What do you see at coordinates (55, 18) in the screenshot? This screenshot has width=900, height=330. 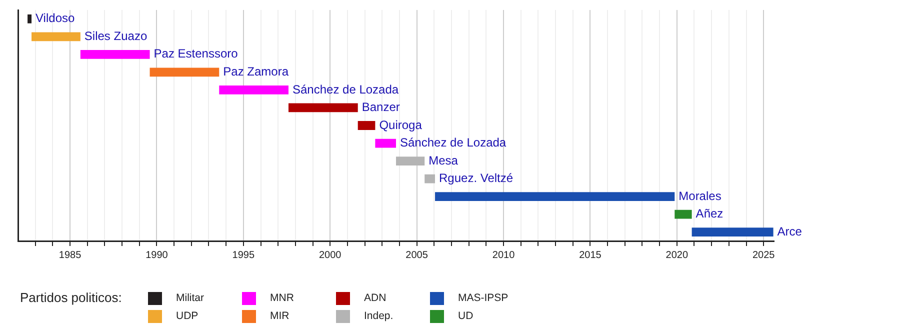 I see `y-tick-label: Vildoso` at bounding box center [55, 18].